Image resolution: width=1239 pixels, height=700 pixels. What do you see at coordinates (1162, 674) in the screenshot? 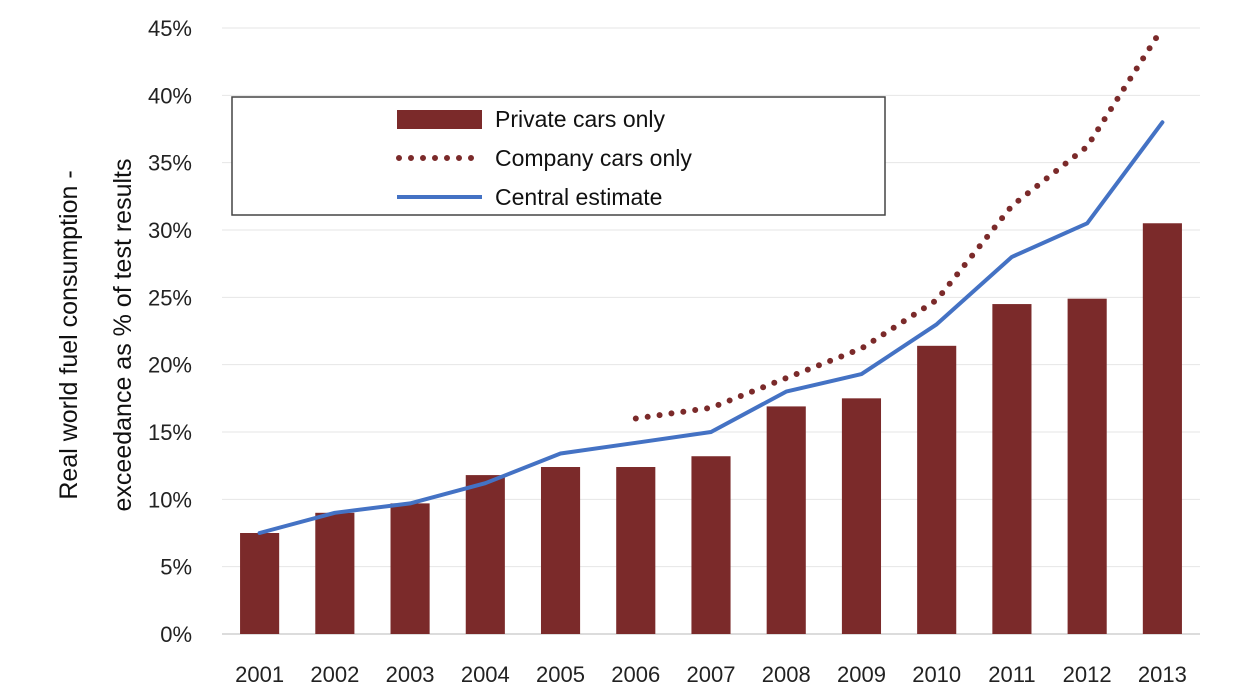
I see `x-tick-label: 2013` at bounding box center [1162, 674].